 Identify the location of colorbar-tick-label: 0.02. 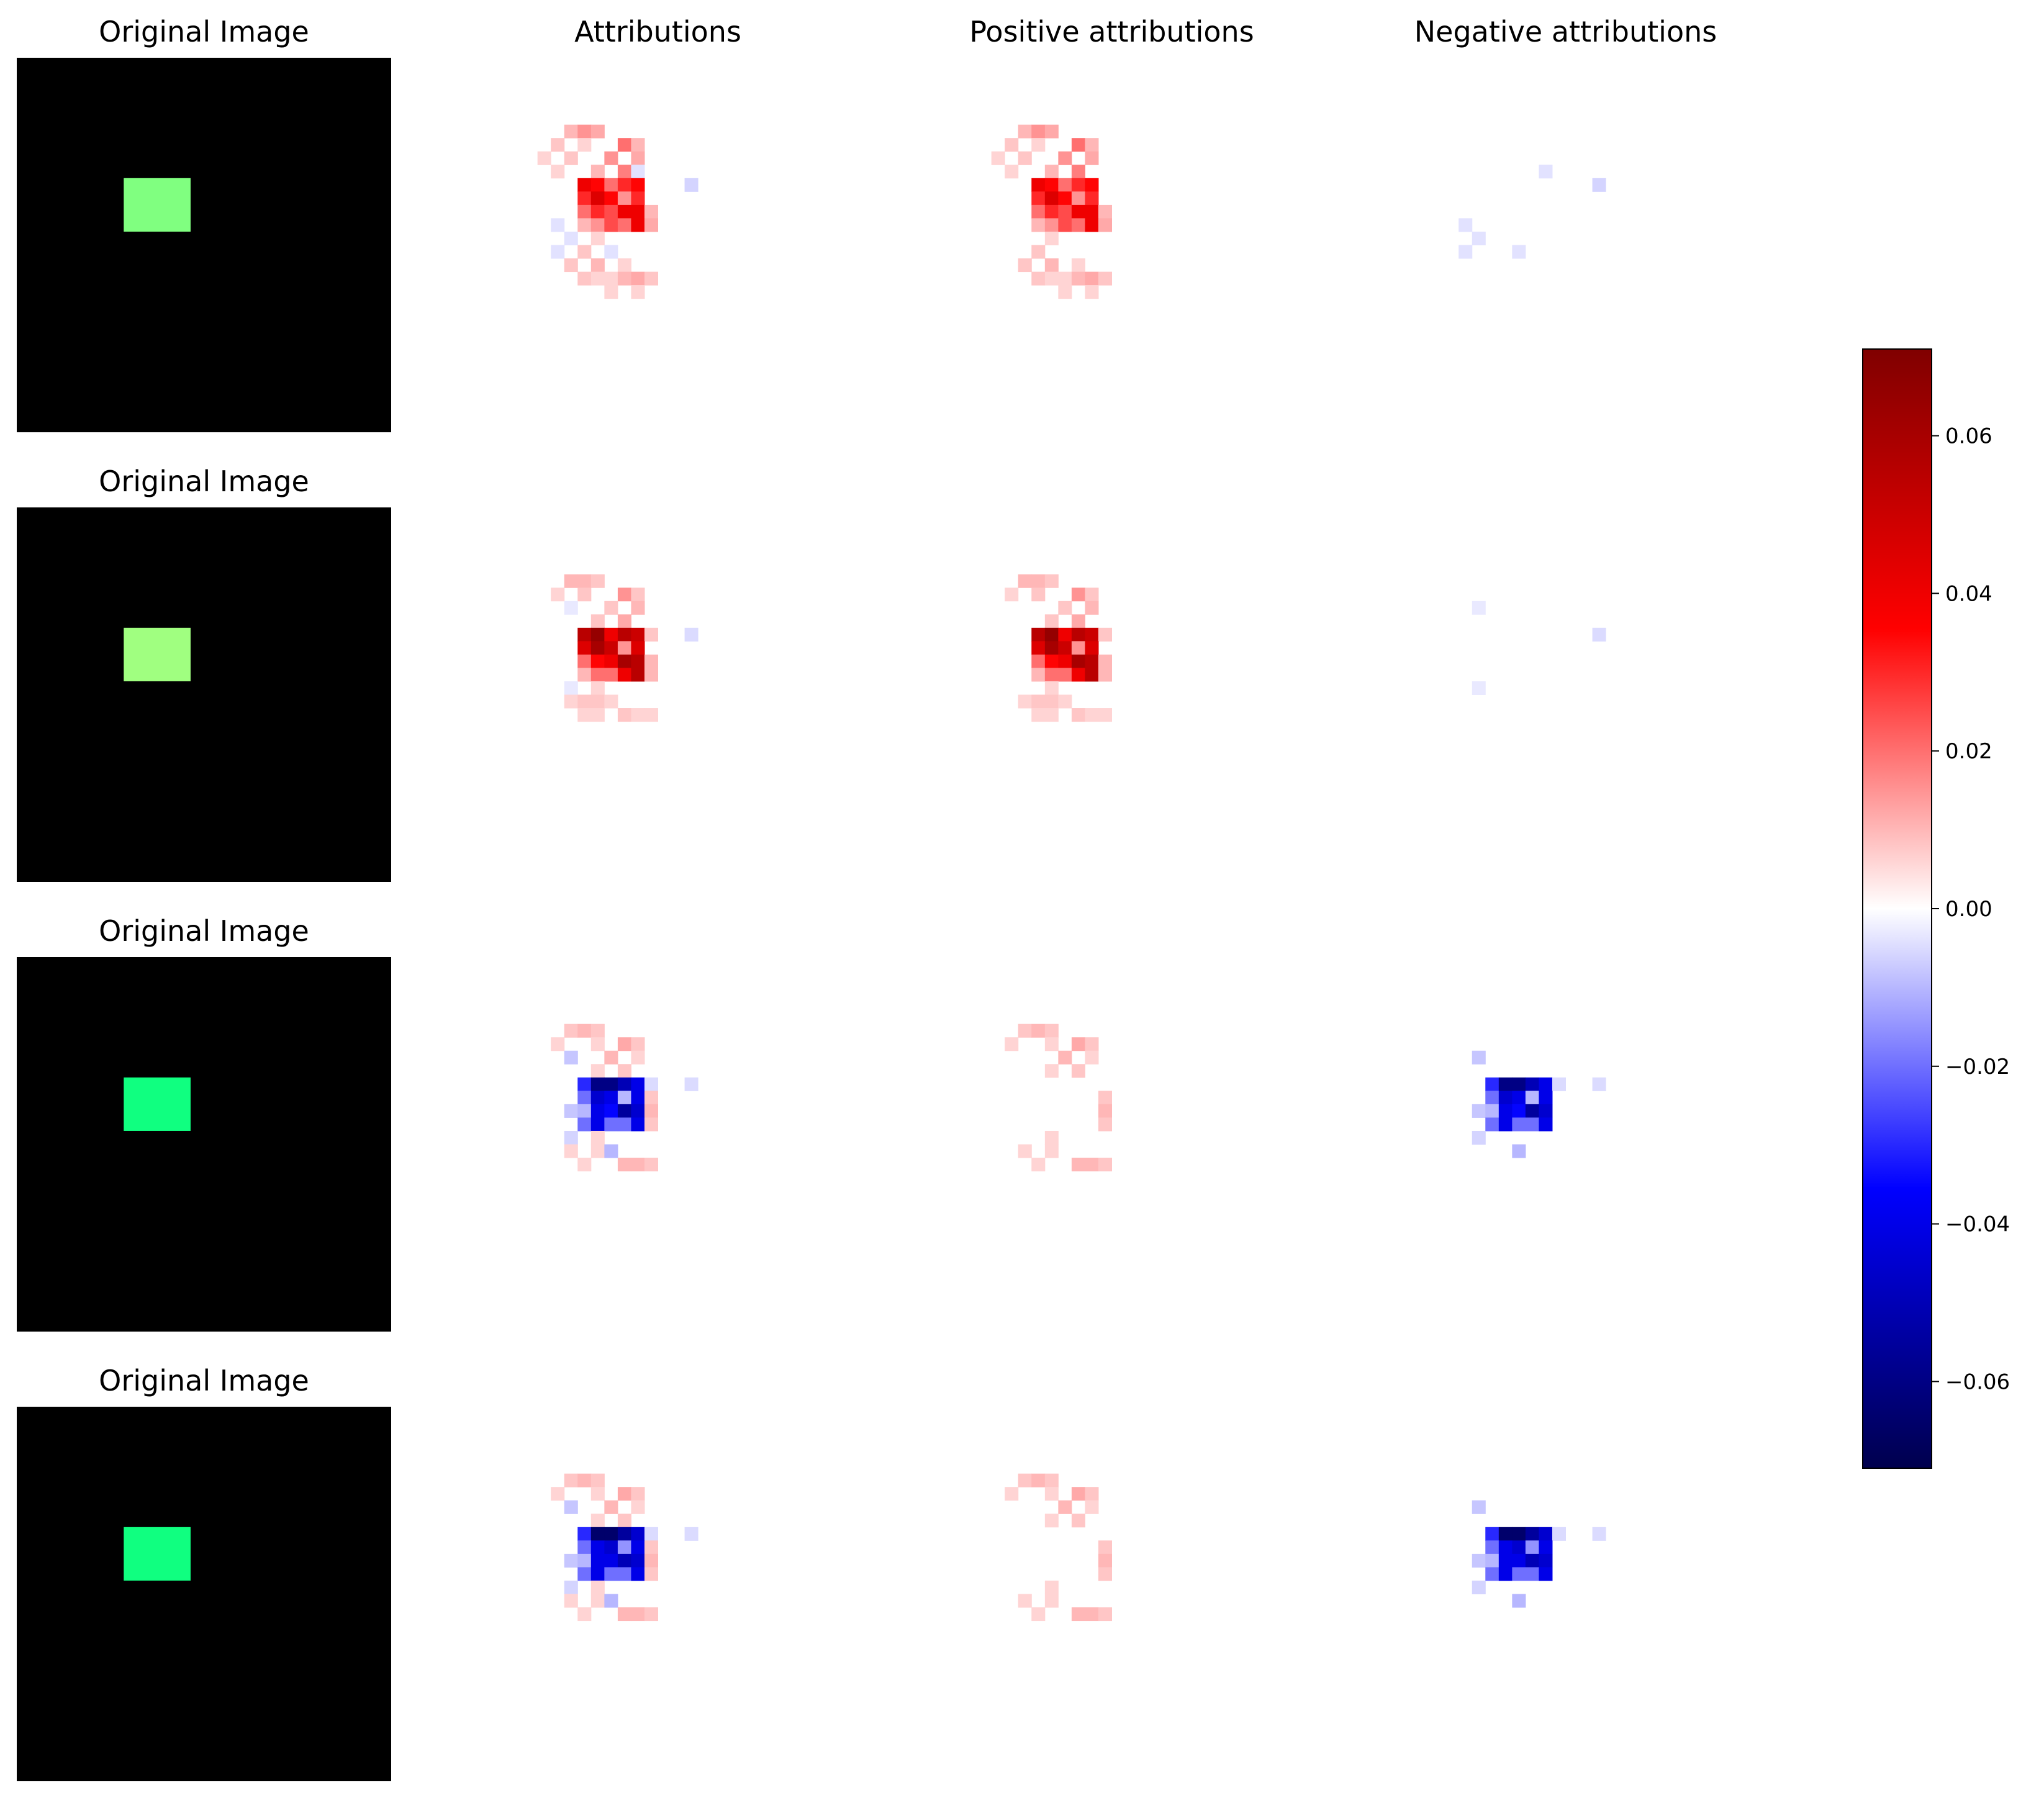
(1968, 751).